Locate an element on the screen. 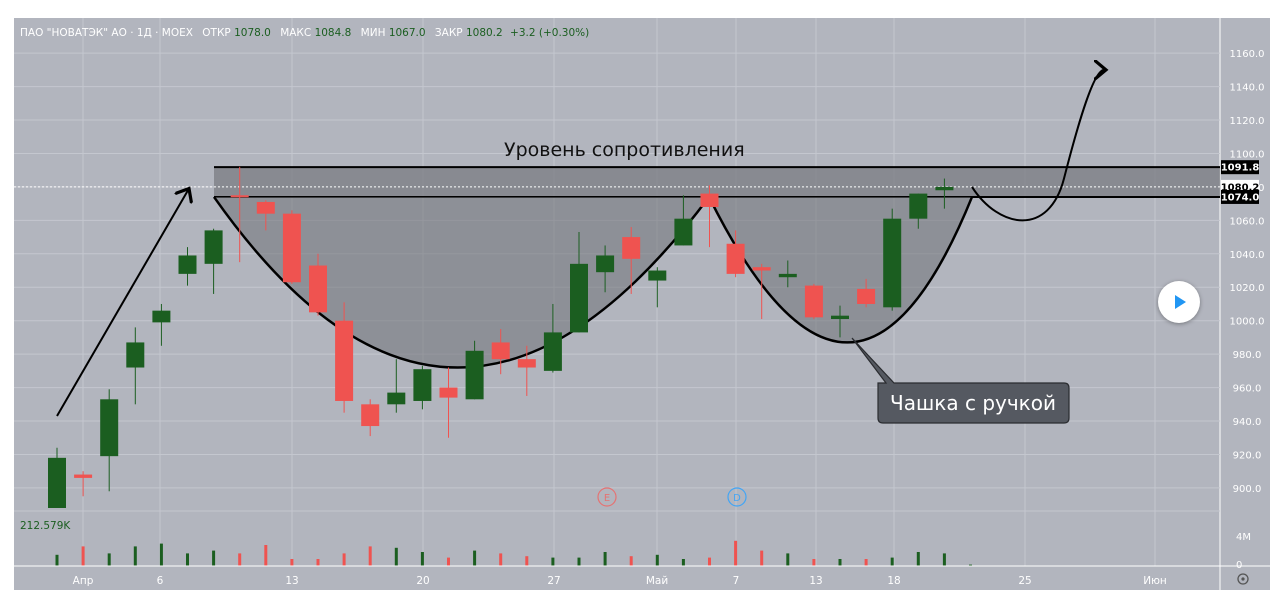 This screenshot has width=1280, height=600. price-tick-label: 1020.0 is located at coordinates (1247, 288).